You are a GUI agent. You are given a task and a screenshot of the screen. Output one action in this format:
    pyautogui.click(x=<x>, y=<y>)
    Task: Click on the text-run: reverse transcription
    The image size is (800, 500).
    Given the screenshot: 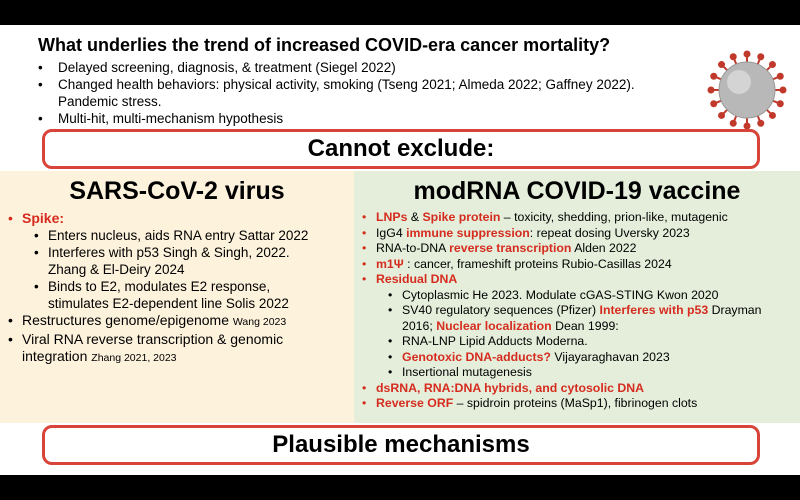 What is the action you would take?
    pyautogui.click(x=510, y=248)
    